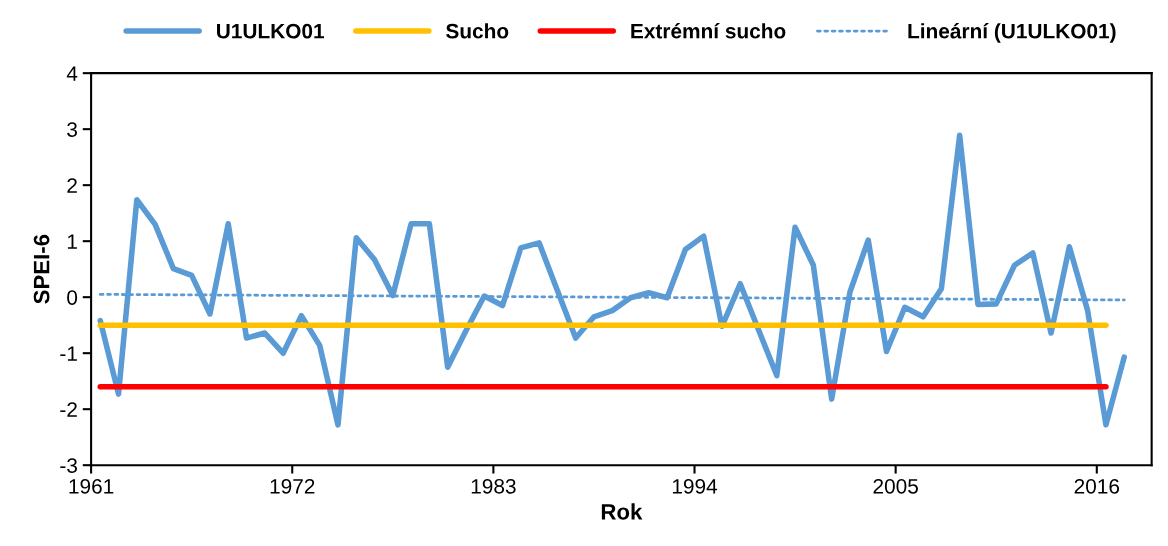 The height and width of the screenshot is (546, 1168). Describe the element at coordinates (622, 511) in the screenshot. I see `x-axis-title: Rok` at that location.